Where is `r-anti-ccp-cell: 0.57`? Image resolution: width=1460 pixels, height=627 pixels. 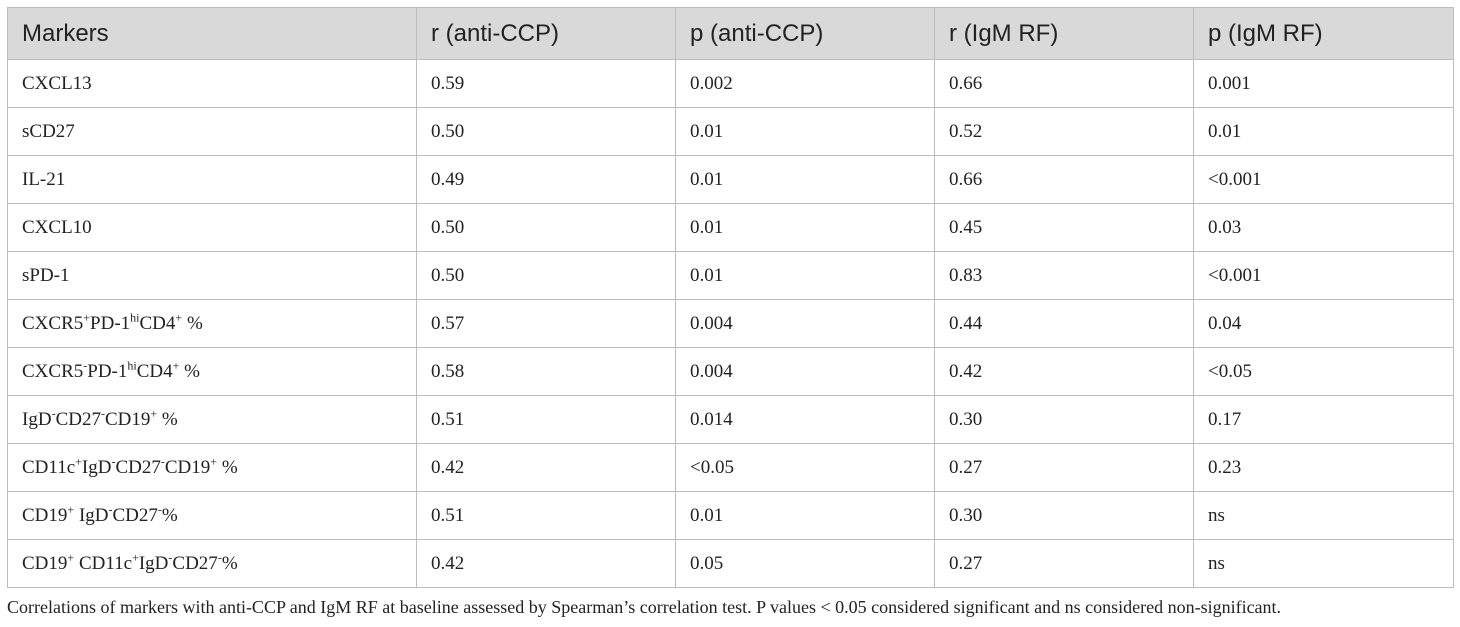
r-anti-ccp-cell: 0.57 is located at coordinates (546, 323).